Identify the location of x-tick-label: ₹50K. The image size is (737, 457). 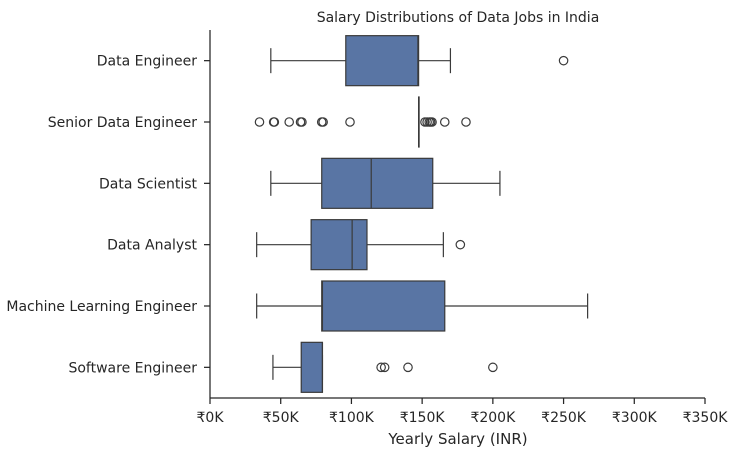
(281, 418).